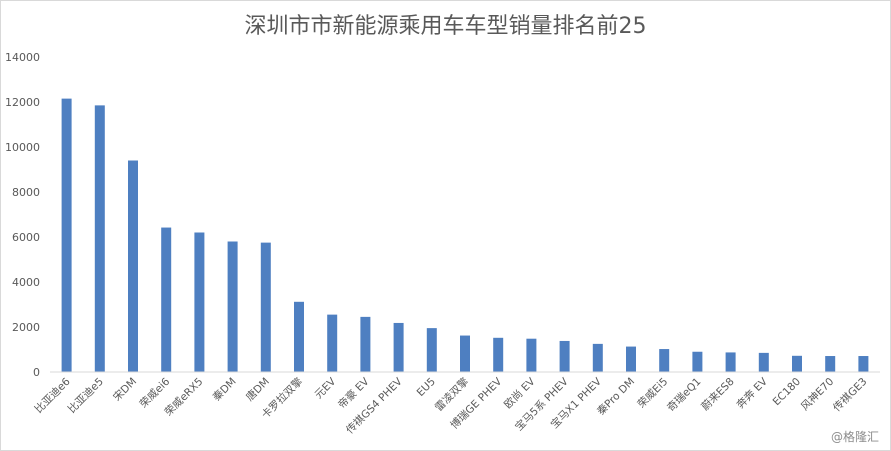 This screenshot has width=891, height=451. I want to click on y-axis: 0 2000 4000 6000 8000 10000 12000 14000, so click(22, 215).